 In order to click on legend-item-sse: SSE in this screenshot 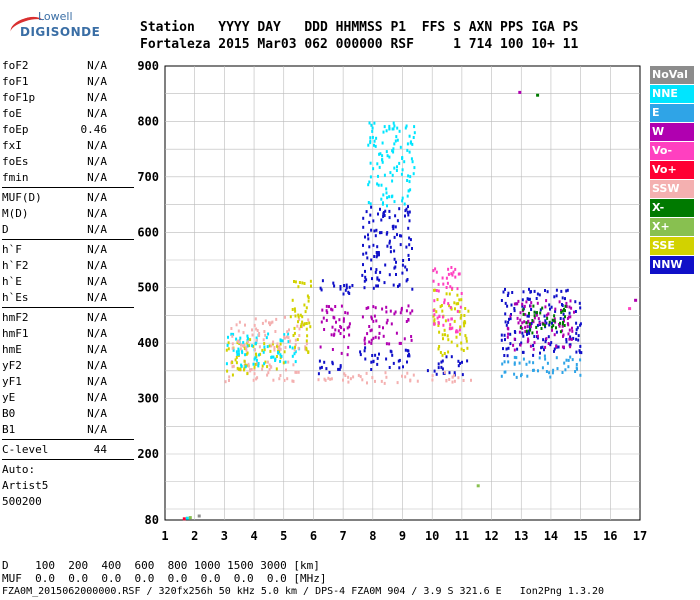, I will do `click(672, 246)`.